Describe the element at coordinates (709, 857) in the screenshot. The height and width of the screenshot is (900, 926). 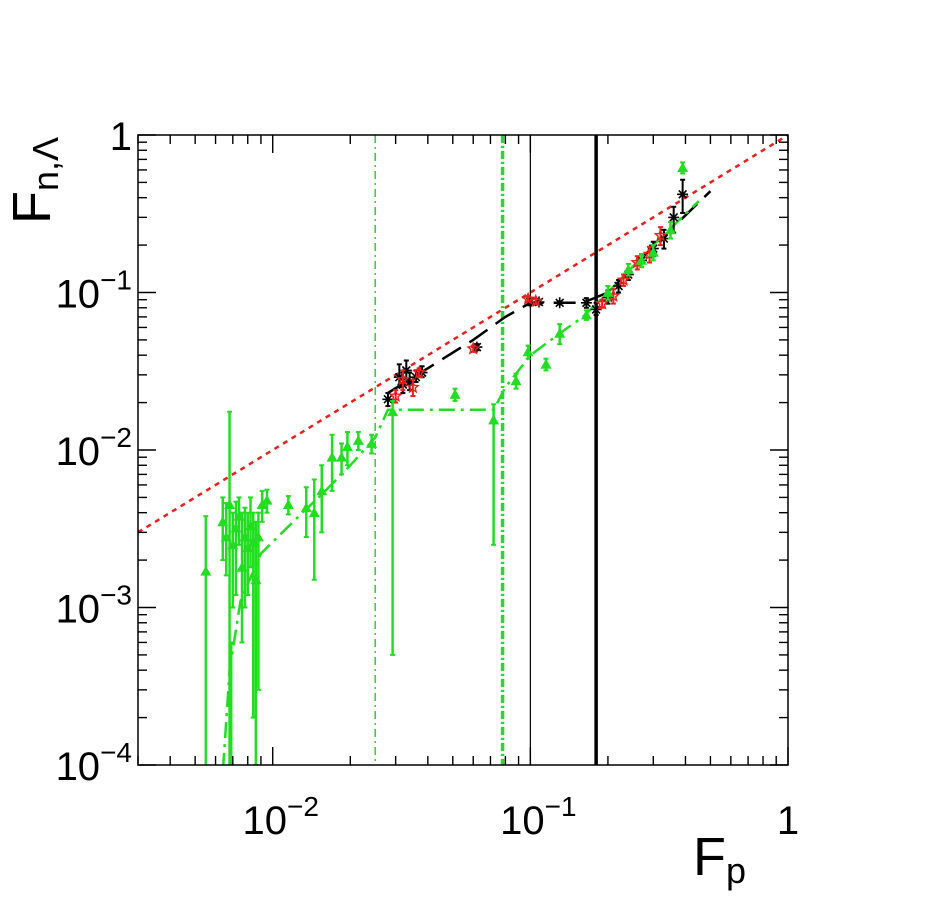
I see `x-axis-title-main: F` at that location.